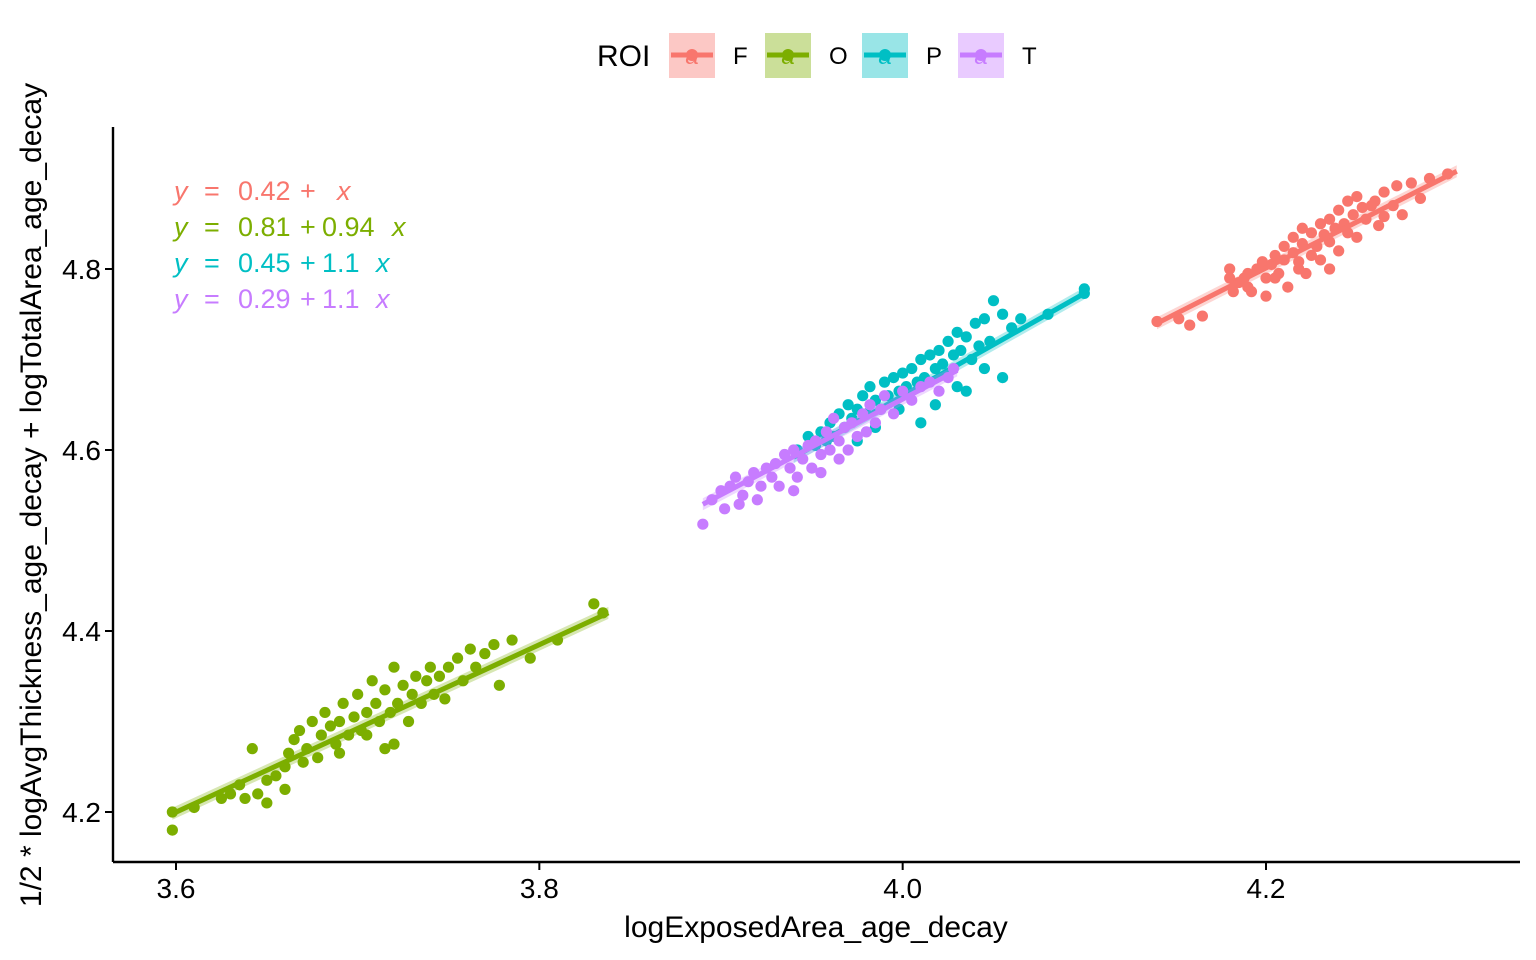  Describe the element at coordinates (87, 541) in the screenshot. I see `y-ticks: 4.2 4.4 4.6 4.8` at that location.